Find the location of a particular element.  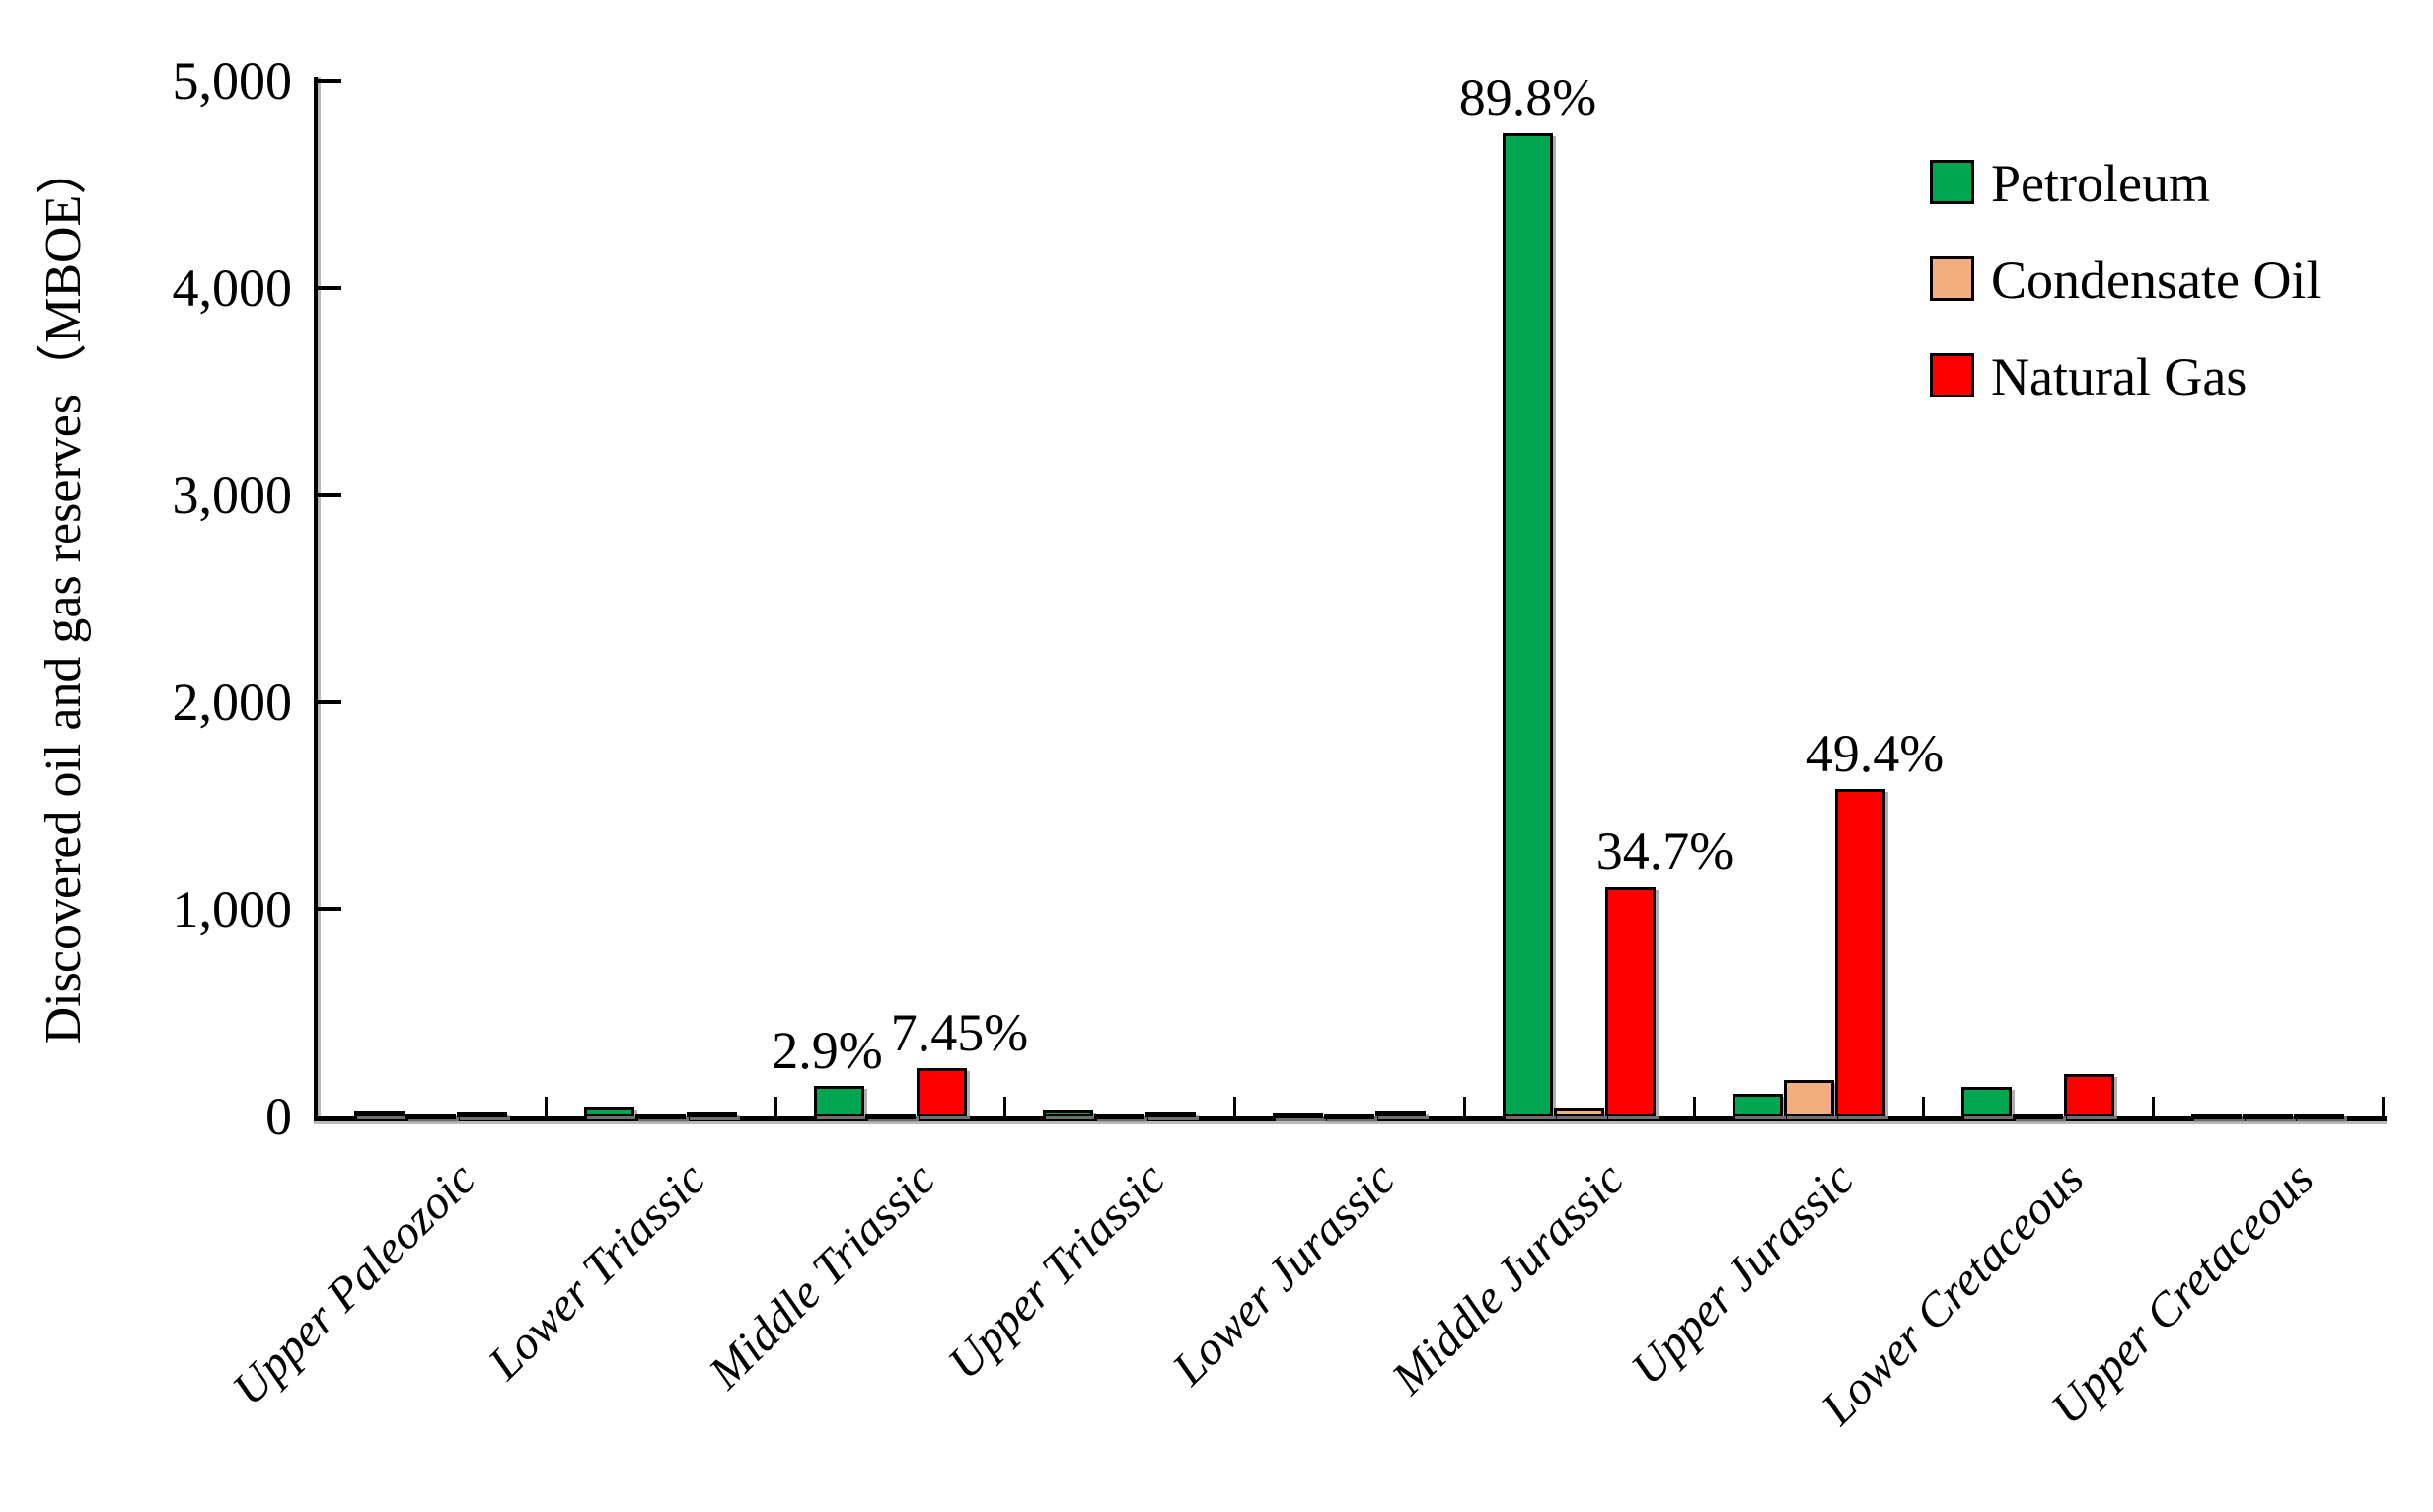

bar-petroleum-lower-jurassic is located at coordinates (1298, 1115).